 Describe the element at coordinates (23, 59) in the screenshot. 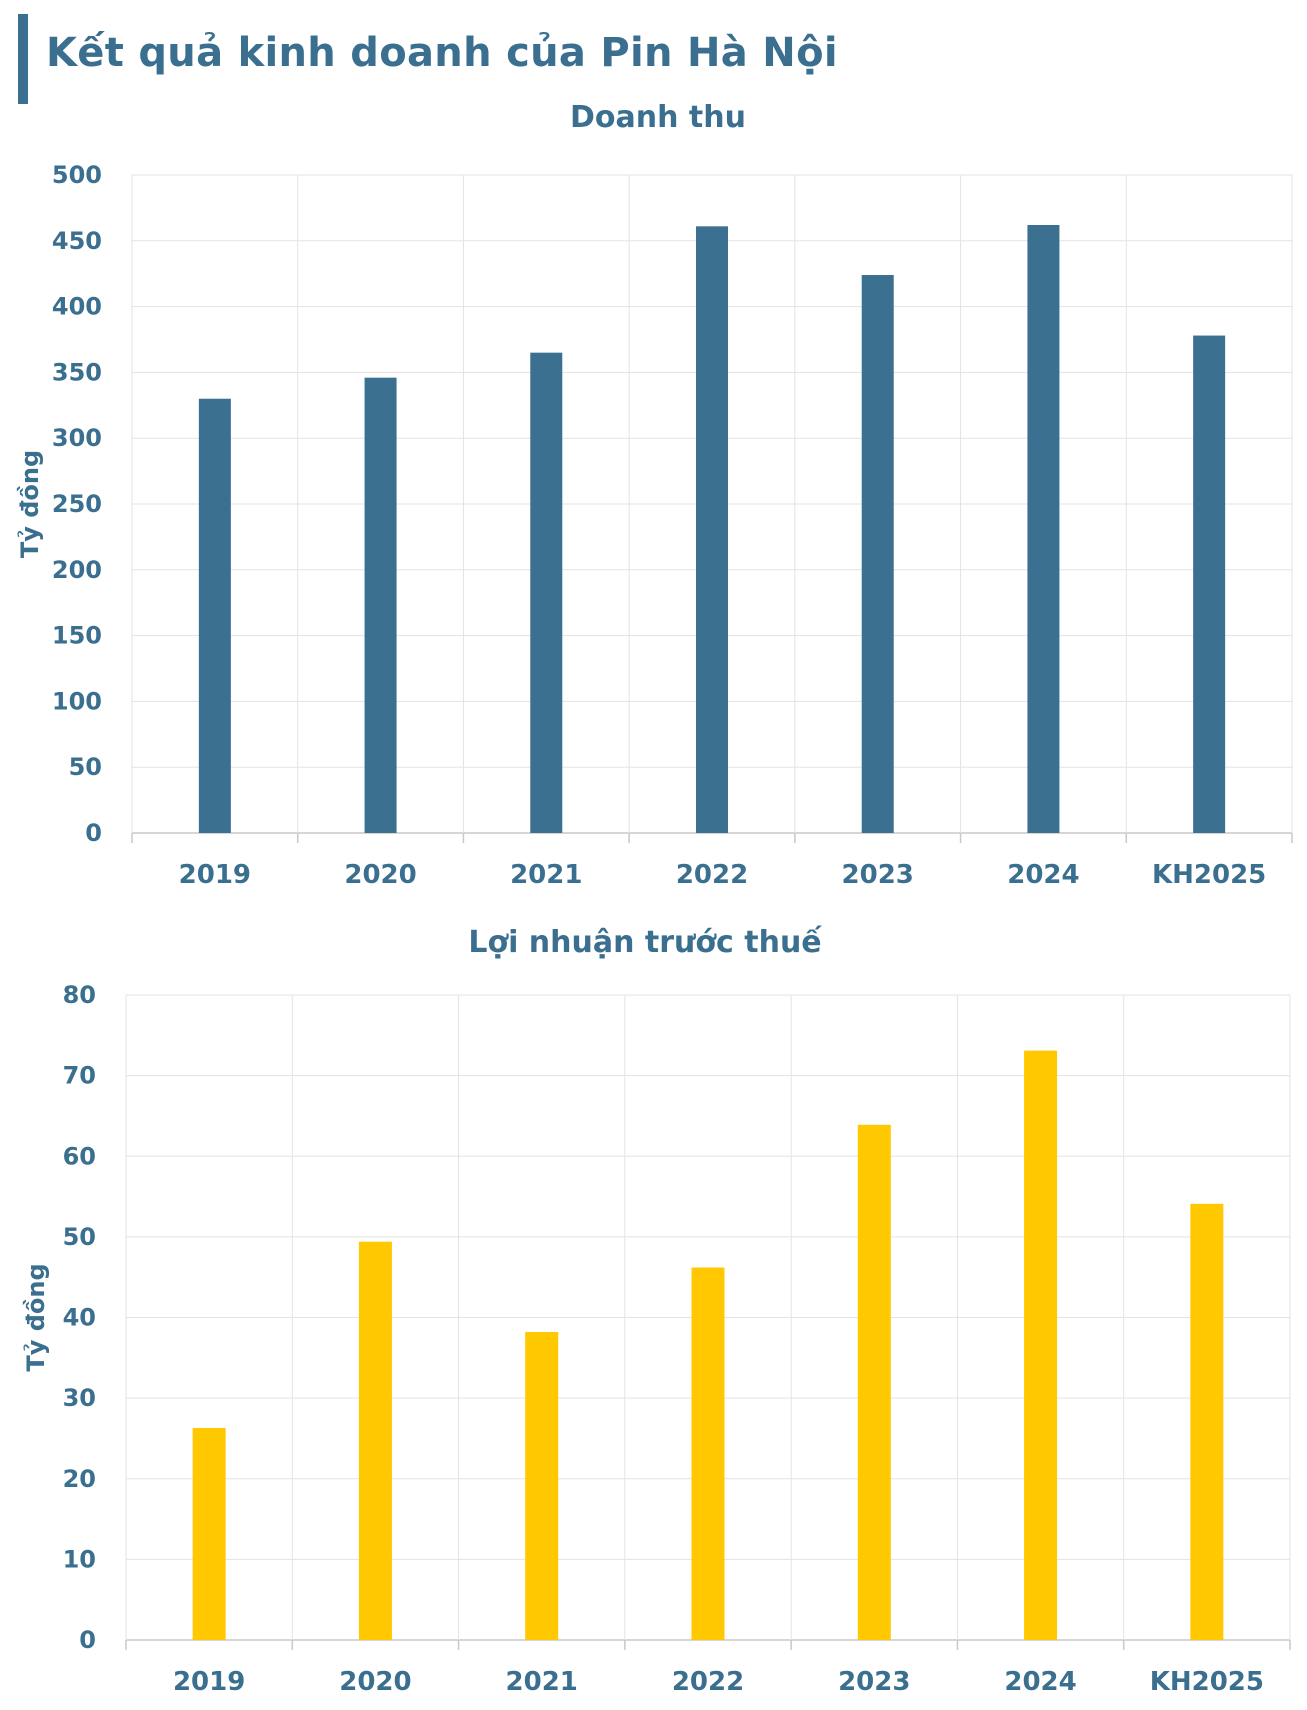

I see `title-accent-bar` at that location.